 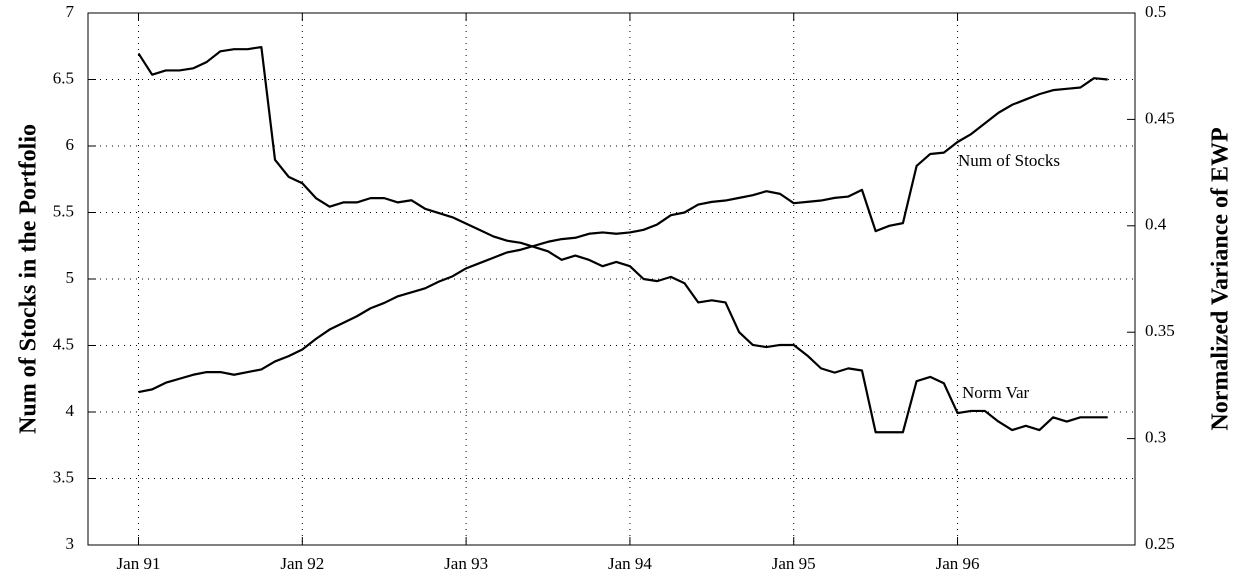 What do you see at coordinates (63, 210) in the screenshot?
I see `y-tick-label: 5.5` at bounding box center [63, 210].